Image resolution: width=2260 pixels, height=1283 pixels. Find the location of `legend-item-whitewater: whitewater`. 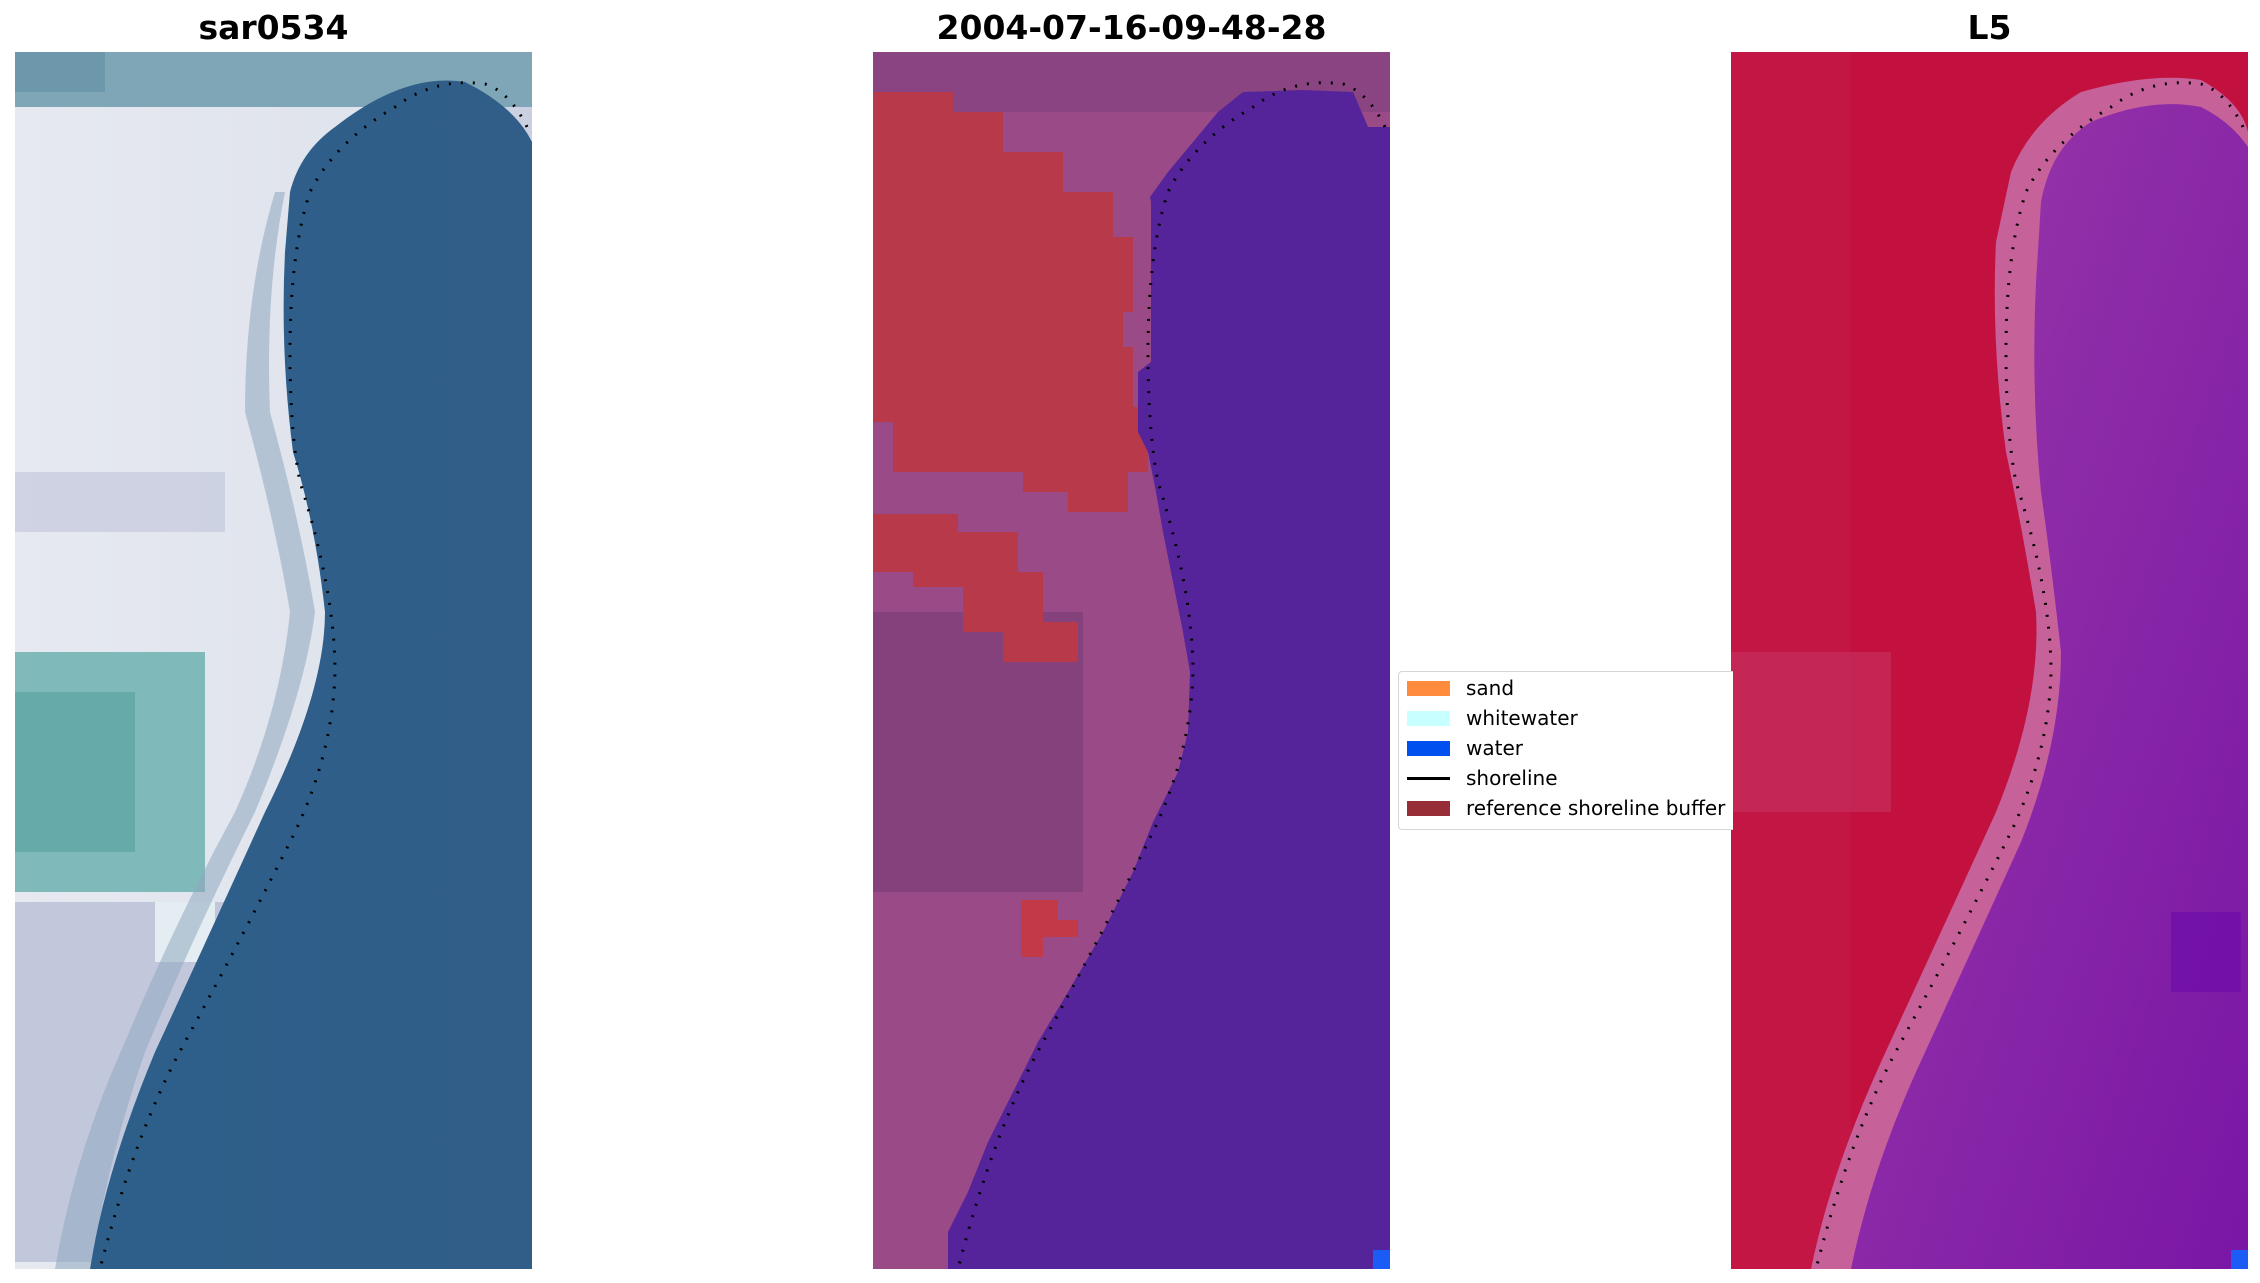

legend-item-whitewater: whitewater is located at coordinates (1492, 718).